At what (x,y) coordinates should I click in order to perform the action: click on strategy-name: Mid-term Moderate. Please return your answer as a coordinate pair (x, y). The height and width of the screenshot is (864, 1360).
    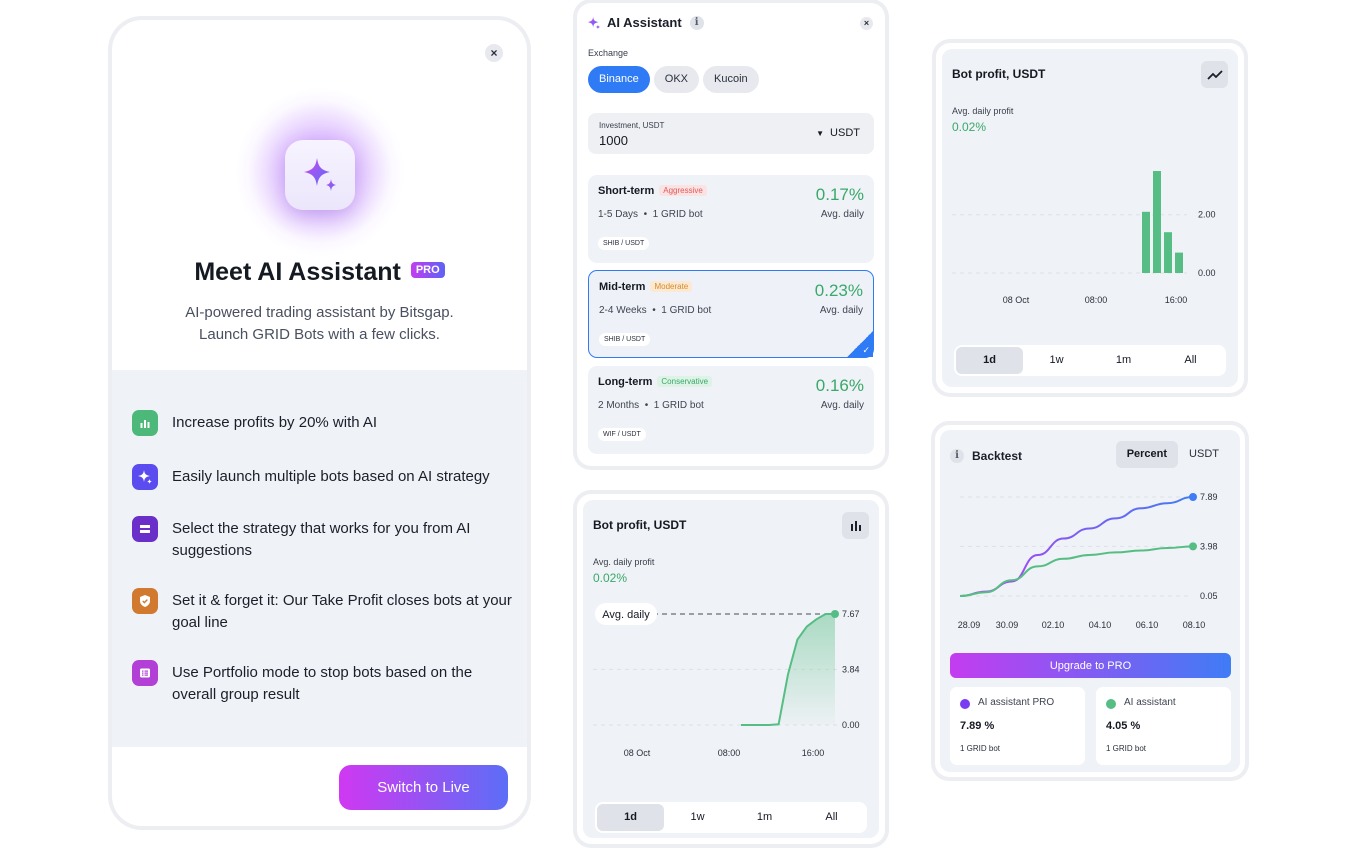
    Looking at the image, I should click on (646, 287).